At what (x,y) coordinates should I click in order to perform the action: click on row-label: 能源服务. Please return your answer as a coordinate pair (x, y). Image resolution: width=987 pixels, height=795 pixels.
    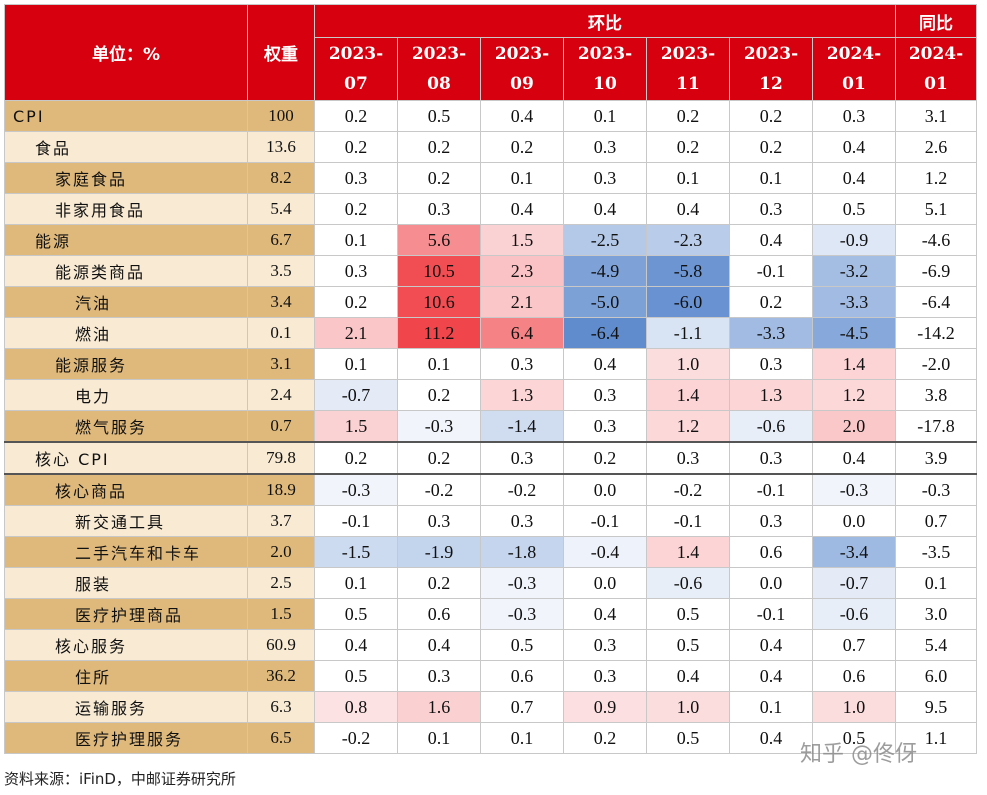
    Looking at the image, I should click on (126, 364).